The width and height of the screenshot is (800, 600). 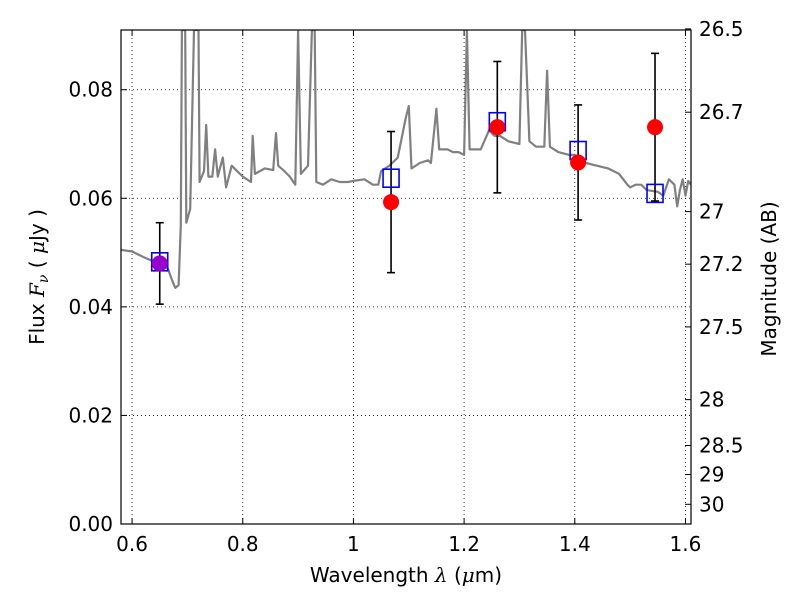 I want to click on x-tick-label: 1.6, so click(x=686, y=544).